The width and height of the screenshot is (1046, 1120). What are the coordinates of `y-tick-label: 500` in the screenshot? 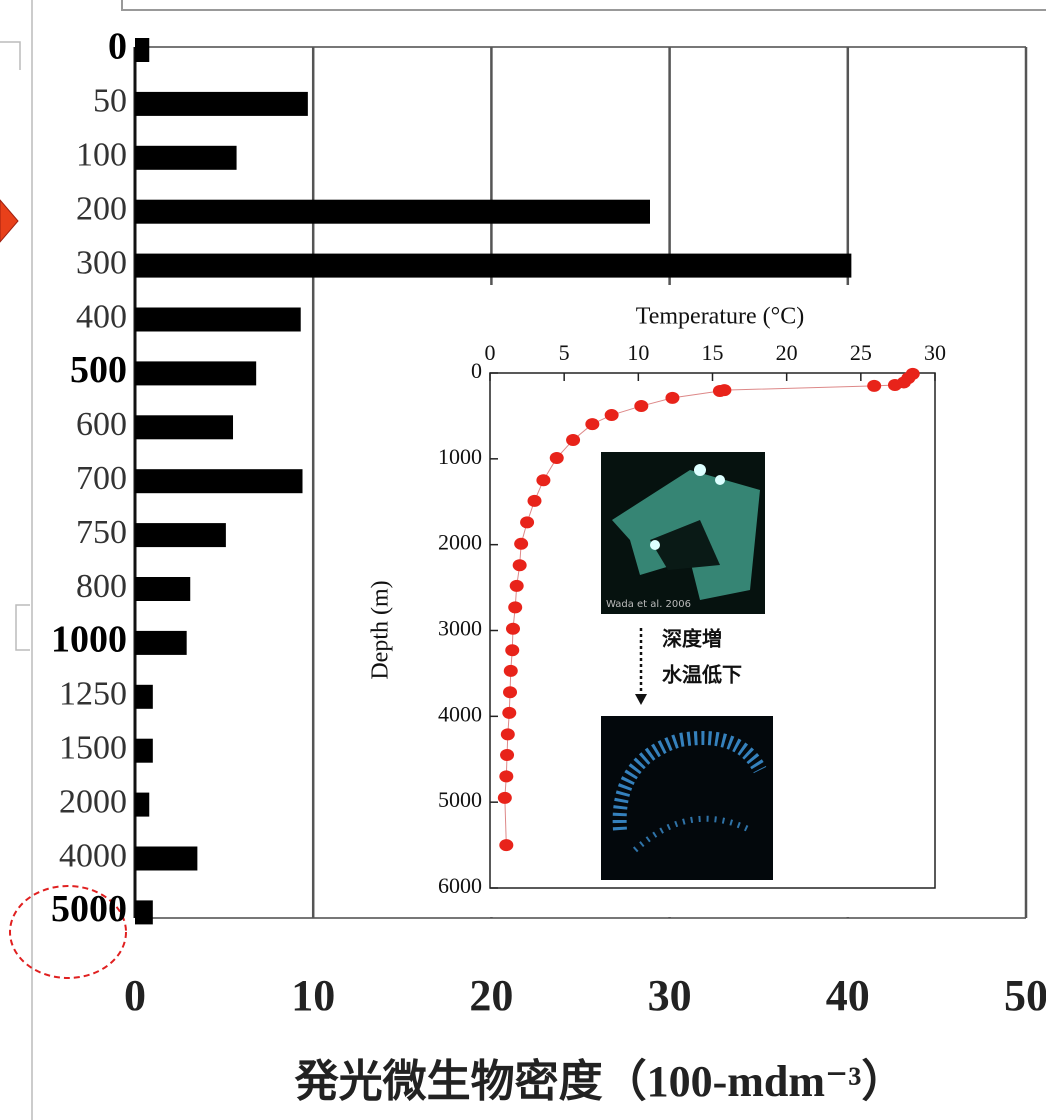 It's located at (98, 370).